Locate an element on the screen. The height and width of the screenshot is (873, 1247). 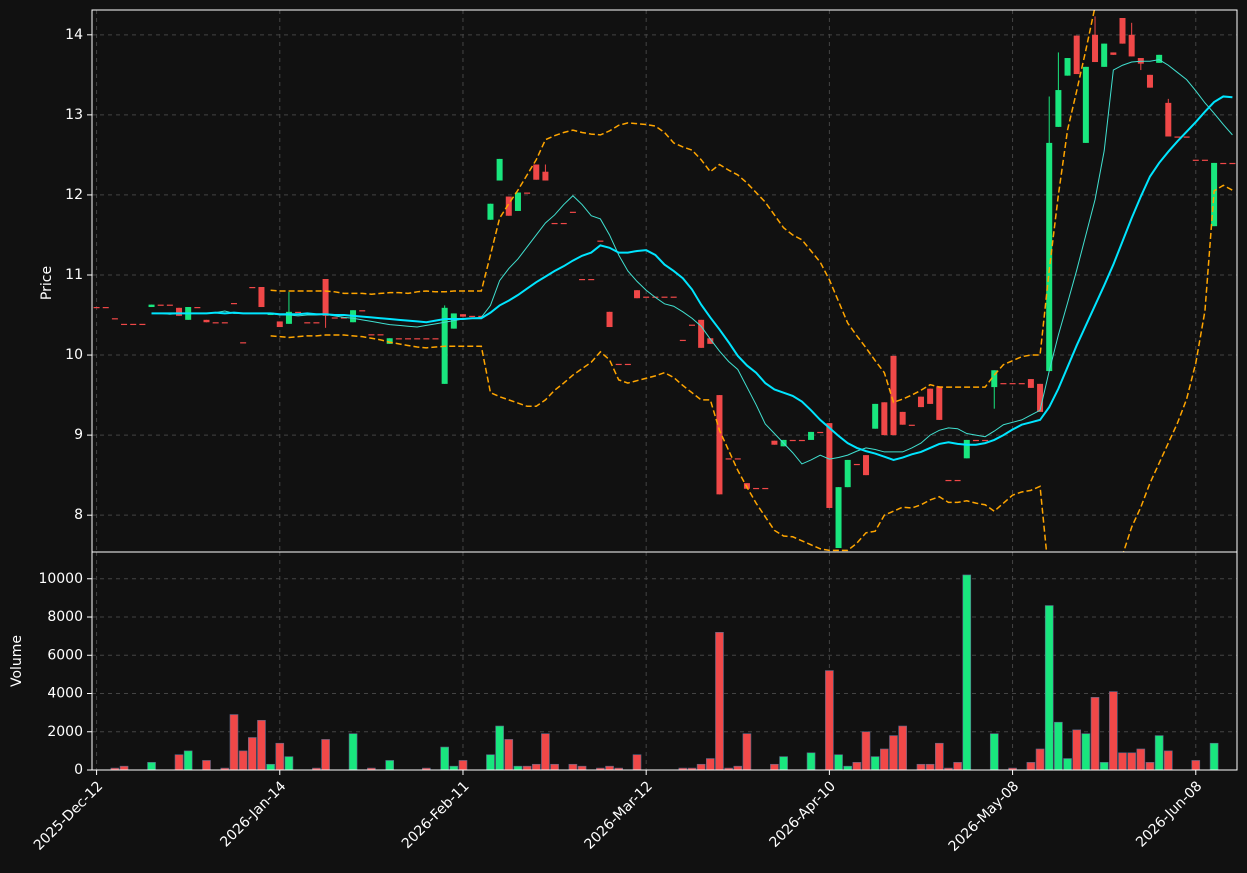
y-tick-label: 10 is located at coordinates (74, 355).